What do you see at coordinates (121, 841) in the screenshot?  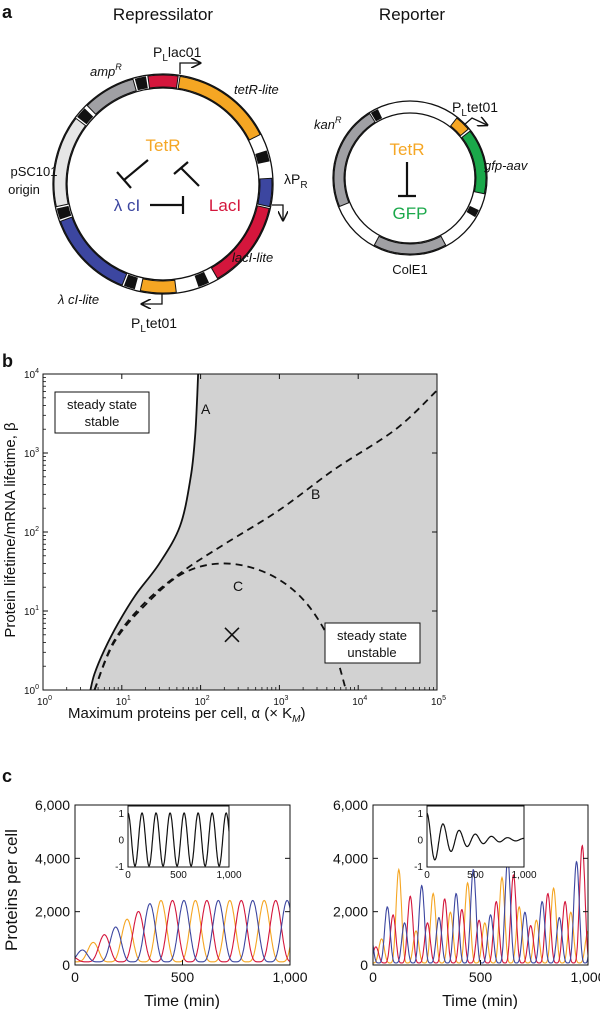 I see `inset-y-tick: 0` at bounding box center [121, 841].